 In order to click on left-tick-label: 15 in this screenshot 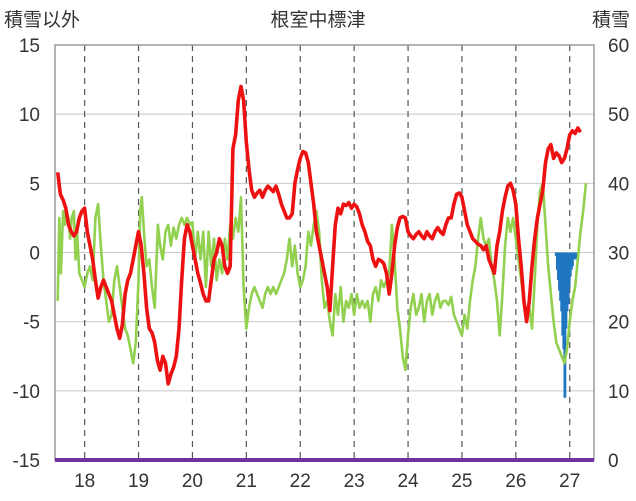, I will do `click(29, 46)`.